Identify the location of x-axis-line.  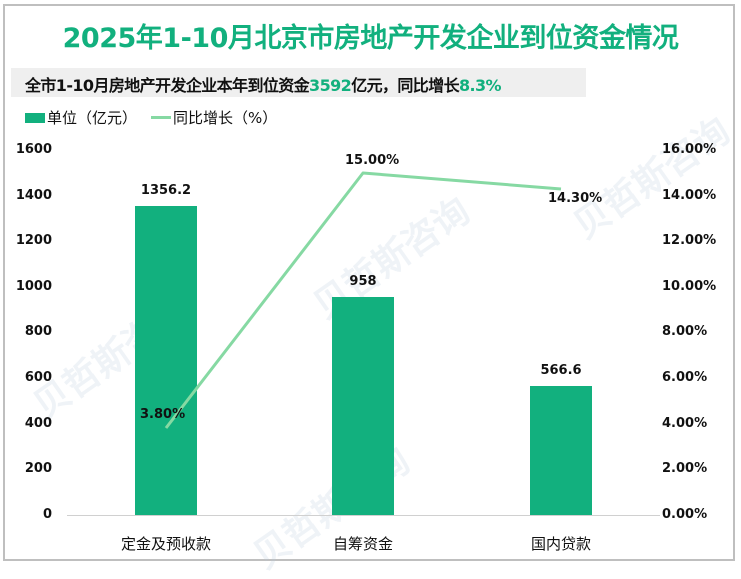
(363, 515).